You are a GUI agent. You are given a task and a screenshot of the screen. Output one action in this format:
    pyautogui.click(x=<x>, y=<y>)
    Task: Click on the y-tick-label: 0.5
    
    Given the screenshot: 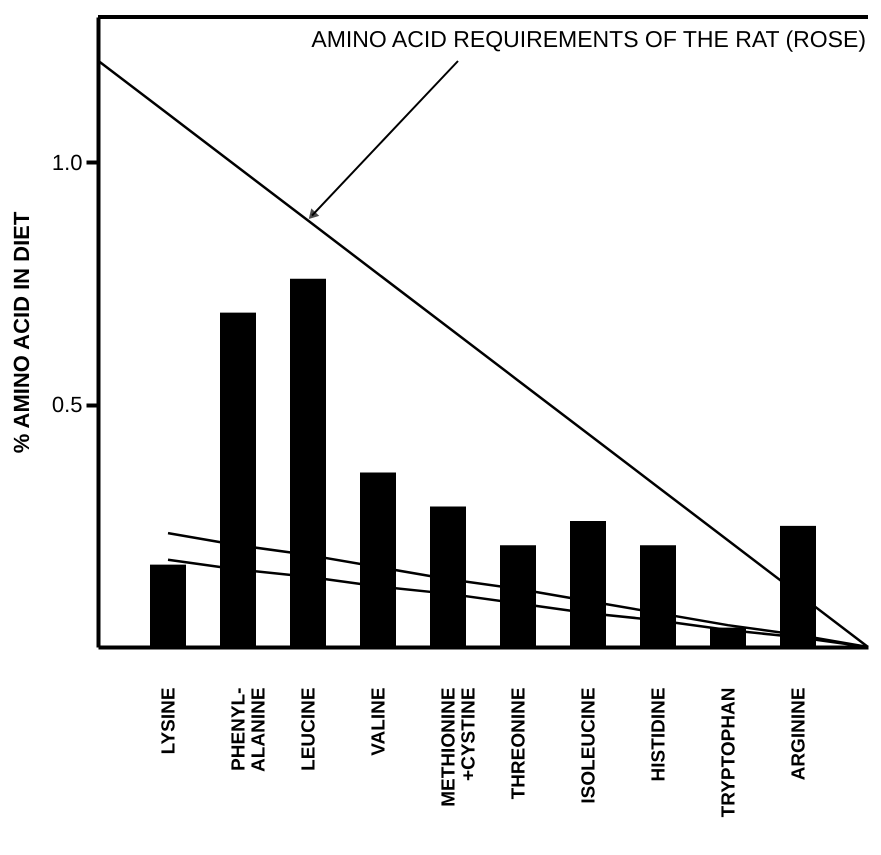 What is the action you would take?
    pyautogui.click(x=67, y=405)
    